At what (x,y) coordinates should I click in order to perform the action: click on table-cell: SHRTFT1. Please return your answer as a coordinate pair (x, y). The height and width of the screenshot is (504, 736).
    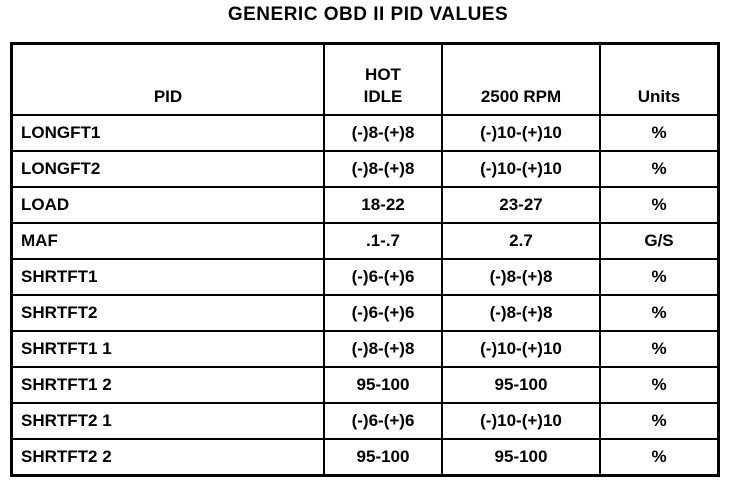
    Looking at the image, I should click on (167, 277).